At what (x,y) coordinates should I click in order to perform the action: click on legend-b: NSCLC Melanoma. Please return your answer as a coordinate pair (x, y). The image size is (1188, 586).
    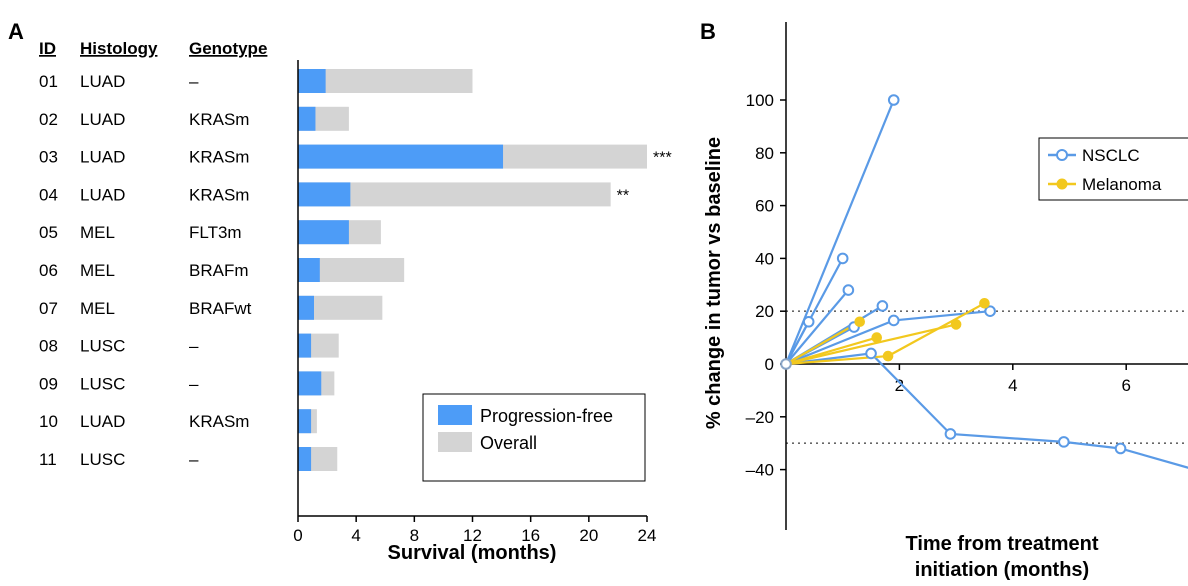
    Looking at the image, I should click on (1113, 169).